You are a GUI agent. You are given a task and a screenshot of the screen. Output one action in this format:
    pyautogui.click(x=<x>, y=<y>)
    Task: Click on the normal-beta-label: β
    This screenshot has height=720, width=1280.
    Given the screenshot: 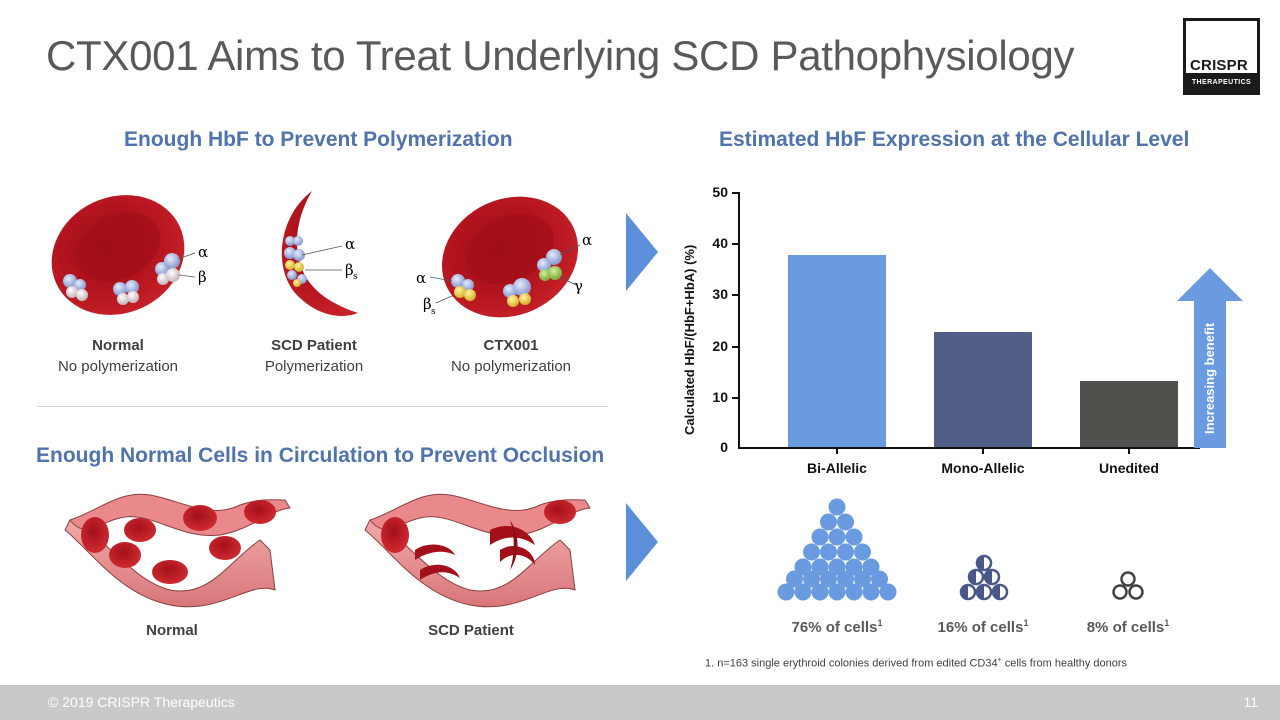 What is the action you would take?
    pyautogui.click(x=202, y=277)
    